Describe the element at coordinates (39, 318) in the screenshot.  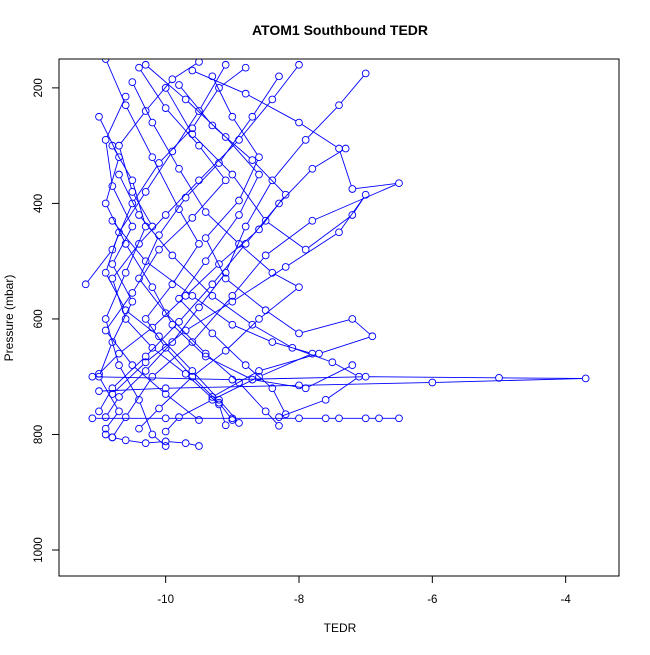
I see `y-tick-label: 600` at that location.